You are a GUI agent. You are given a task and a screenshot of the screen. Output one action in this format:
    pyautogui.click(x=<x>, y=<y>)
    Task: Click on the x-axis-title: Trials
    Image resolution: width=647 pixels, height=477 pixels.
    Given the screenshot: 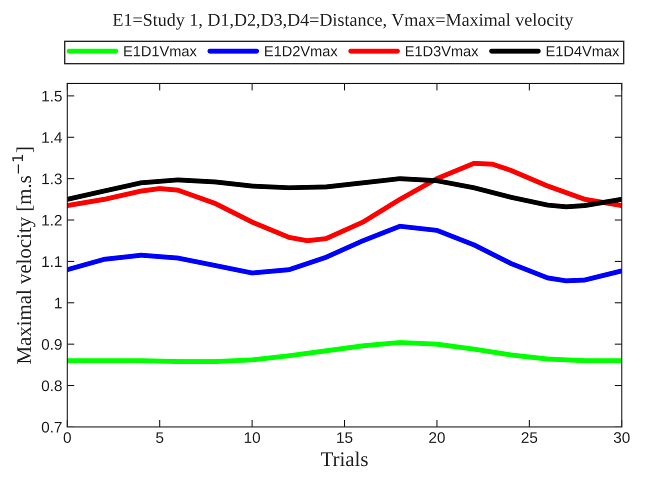 What is the action you would take?
    pyautogui.click(x=344, y=459)
    